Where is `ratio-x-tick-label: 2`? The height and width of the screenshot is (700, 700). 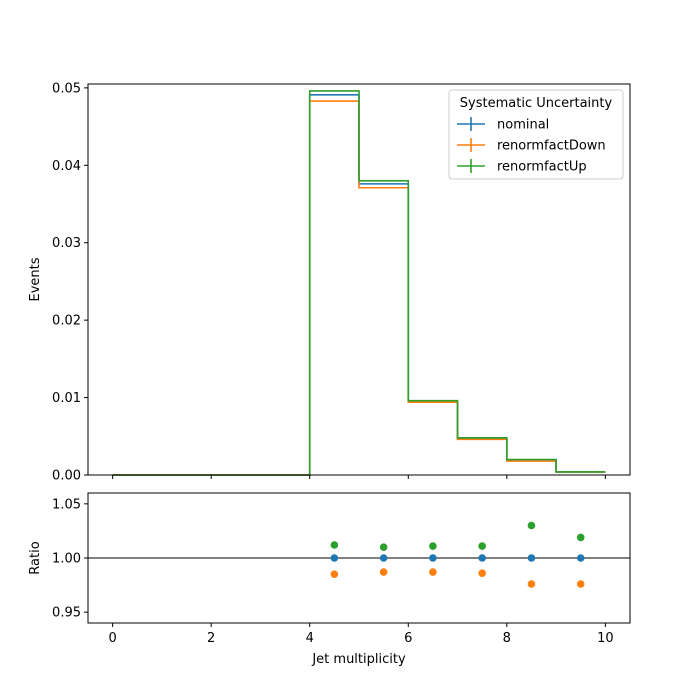 ratio-x-tick-label: 2 is located at coordinates (211, 638).